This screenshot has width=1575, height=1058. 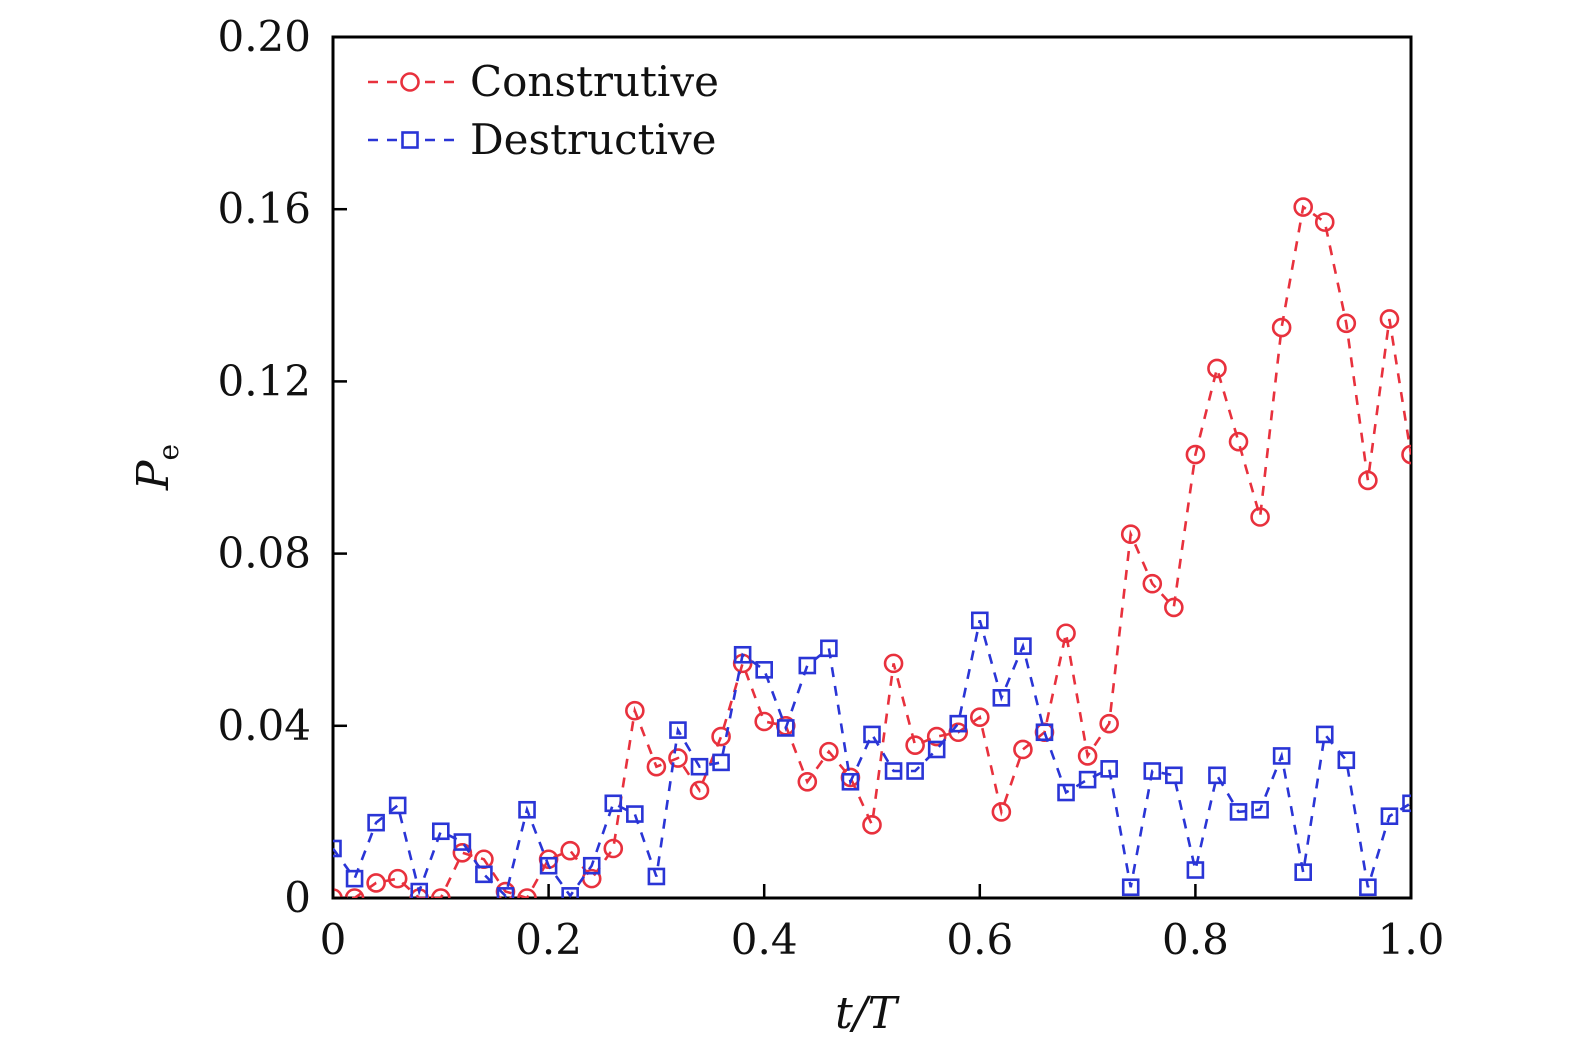 I want to click on y-tick-label: 0, so click(x=297, y=897).